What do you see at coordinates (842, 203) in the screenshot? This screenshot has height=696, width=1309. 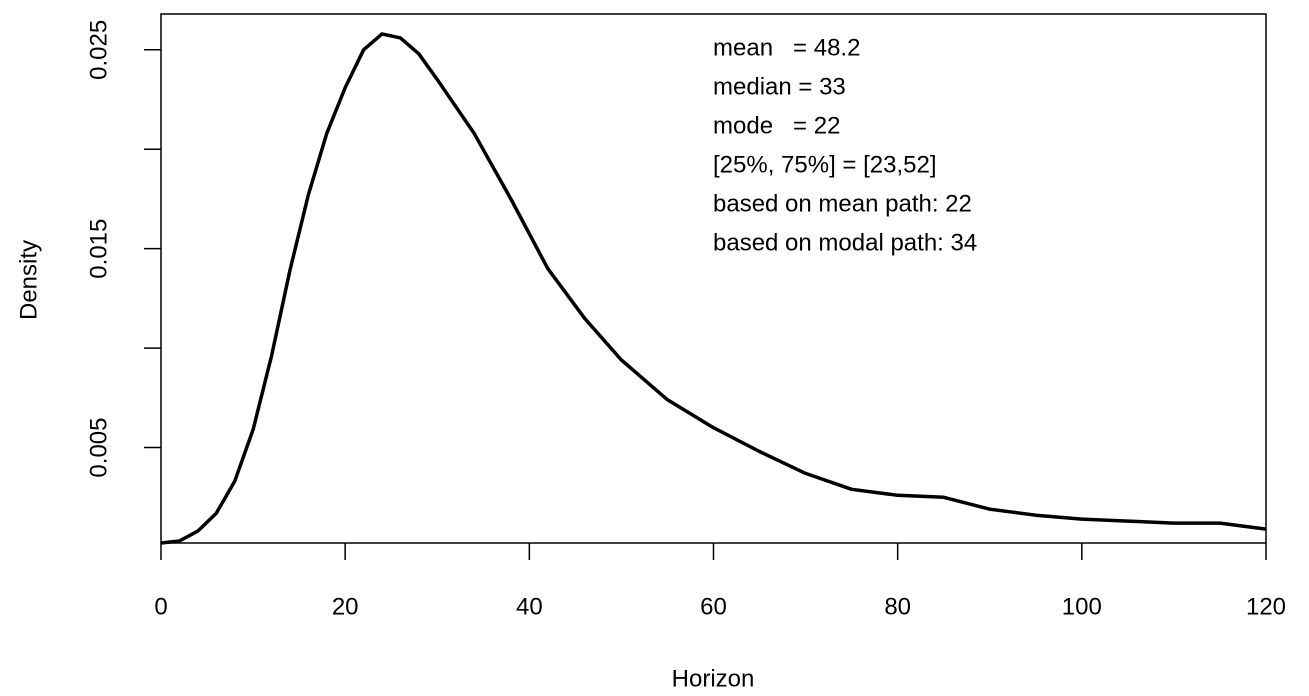 I see `annotation: based on mean path: 22` at bounding box center [842, 203].